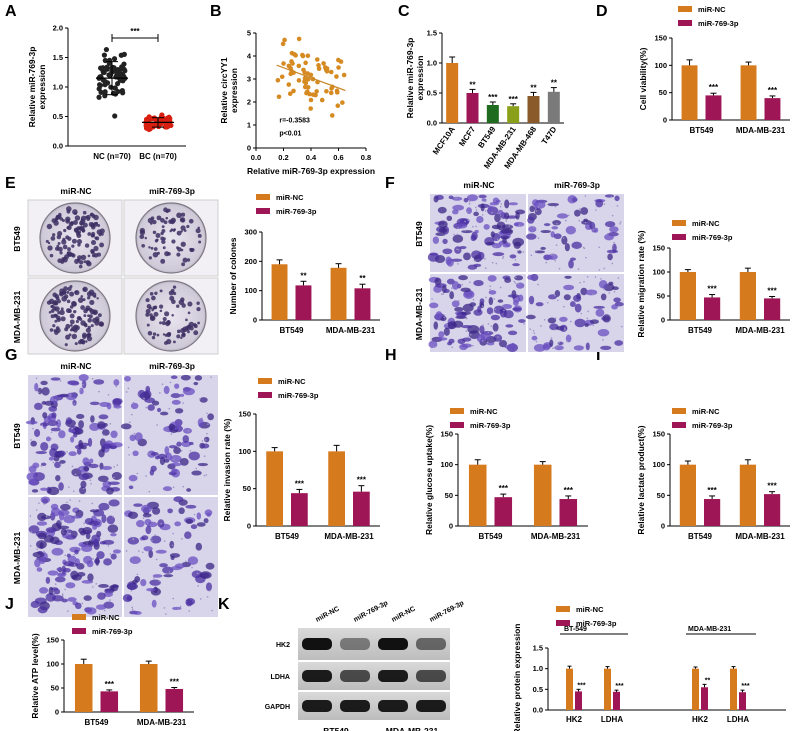 The image size is (800, 731). What do you see at coordinates (706, 223) in the screenshot?
I see `legend-label-nc: miR-NC` at bounding box center [706, 223].